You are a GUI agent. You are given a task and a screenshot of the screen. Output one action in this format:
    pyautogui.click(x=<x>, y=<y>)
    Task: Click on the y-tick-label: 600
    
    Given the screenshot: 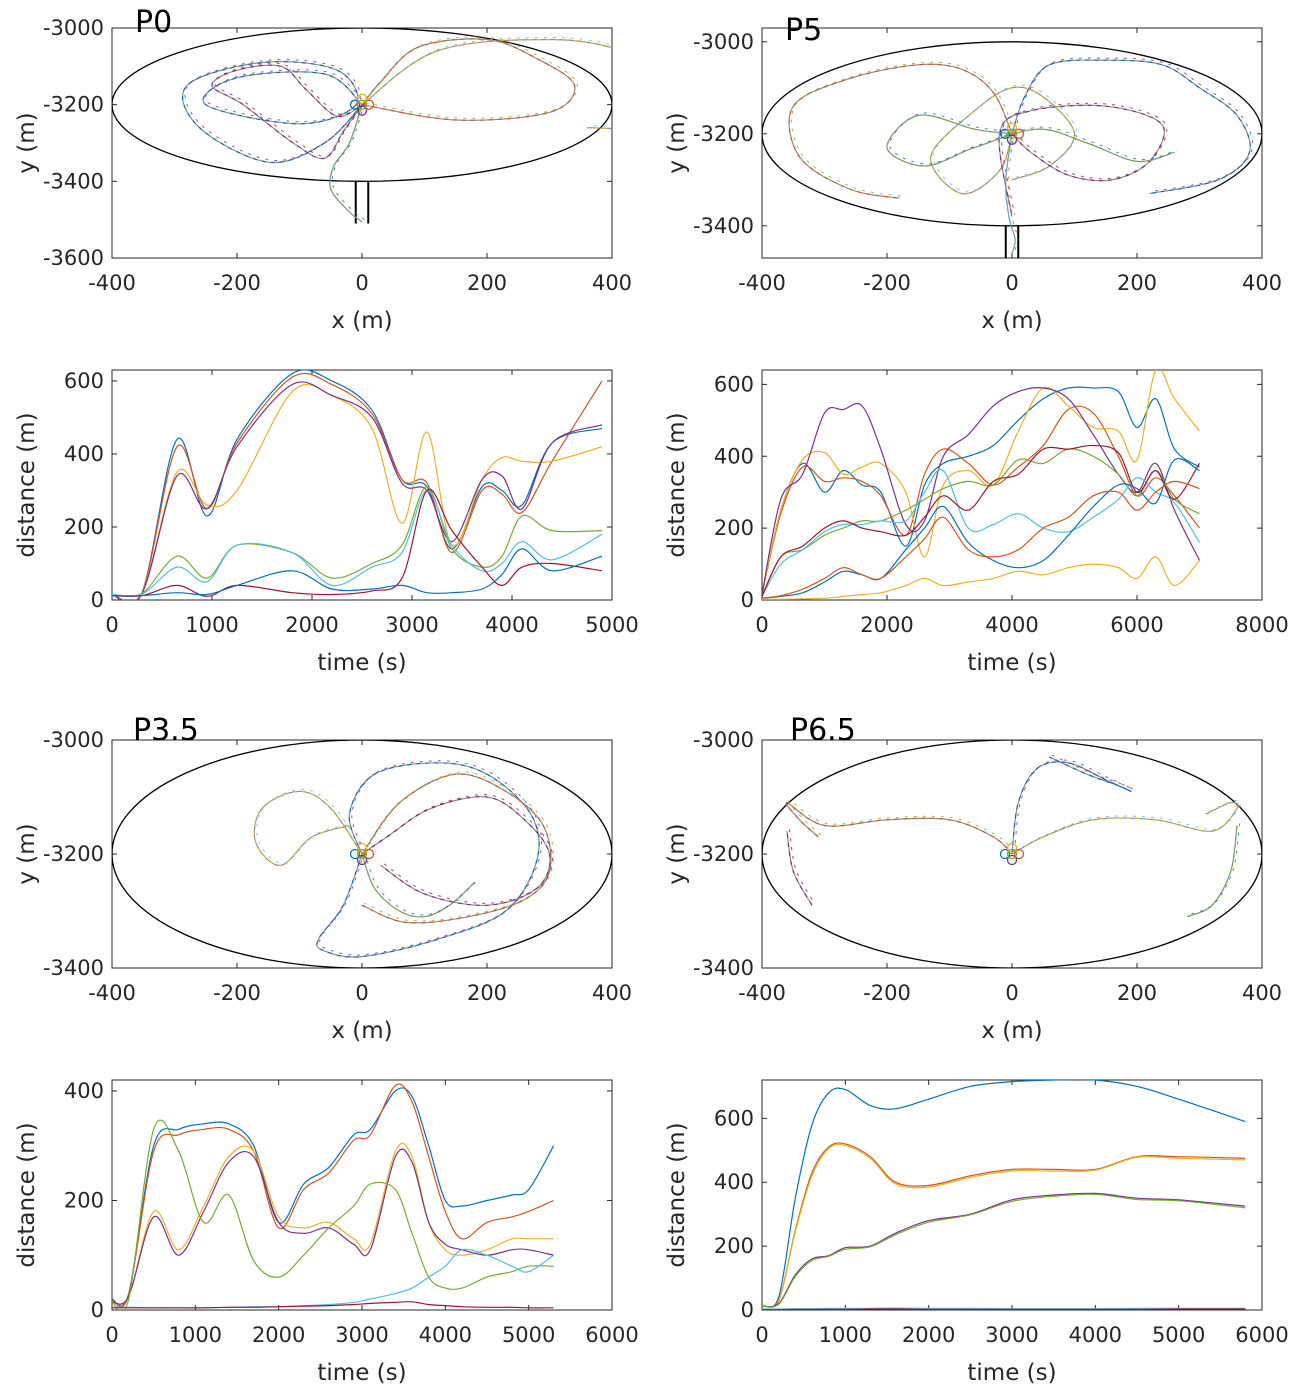 What is the action you would take?
    pyautogui.click(x=734, y=1118)
    